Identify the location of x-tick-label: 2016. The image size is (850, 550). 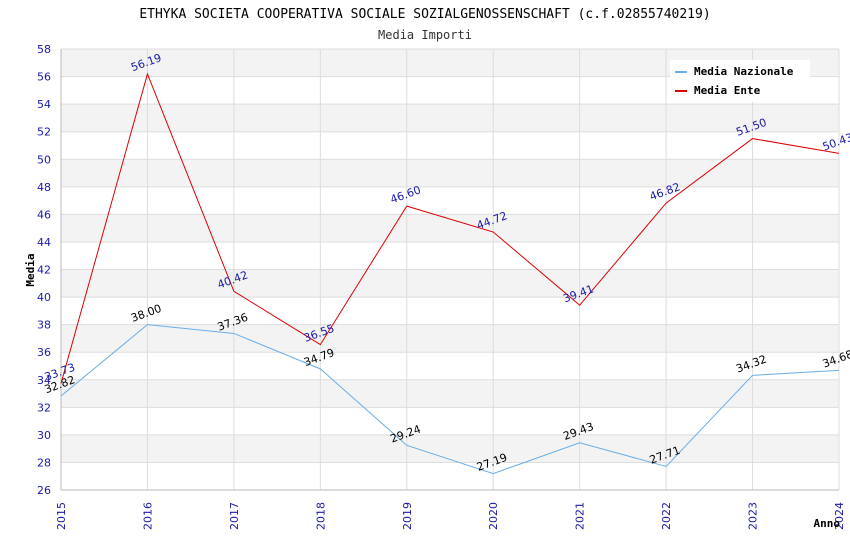
(147, 516).